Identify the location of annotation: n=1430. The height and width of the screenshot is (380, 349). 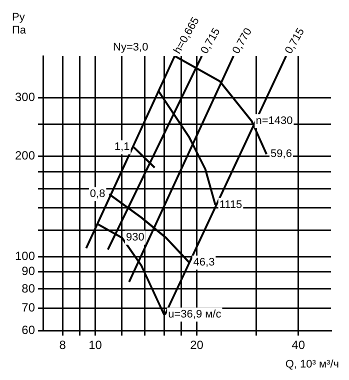
(274, 121).